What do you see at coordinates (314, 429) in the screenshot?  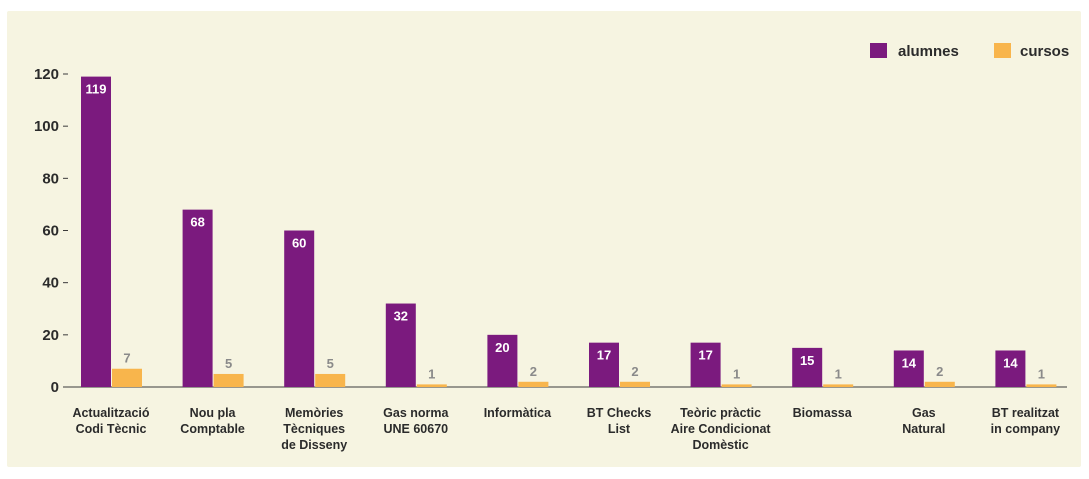 I see `category-label: Memòries Tècniques de Disseny` at bounding box center [314, 429].